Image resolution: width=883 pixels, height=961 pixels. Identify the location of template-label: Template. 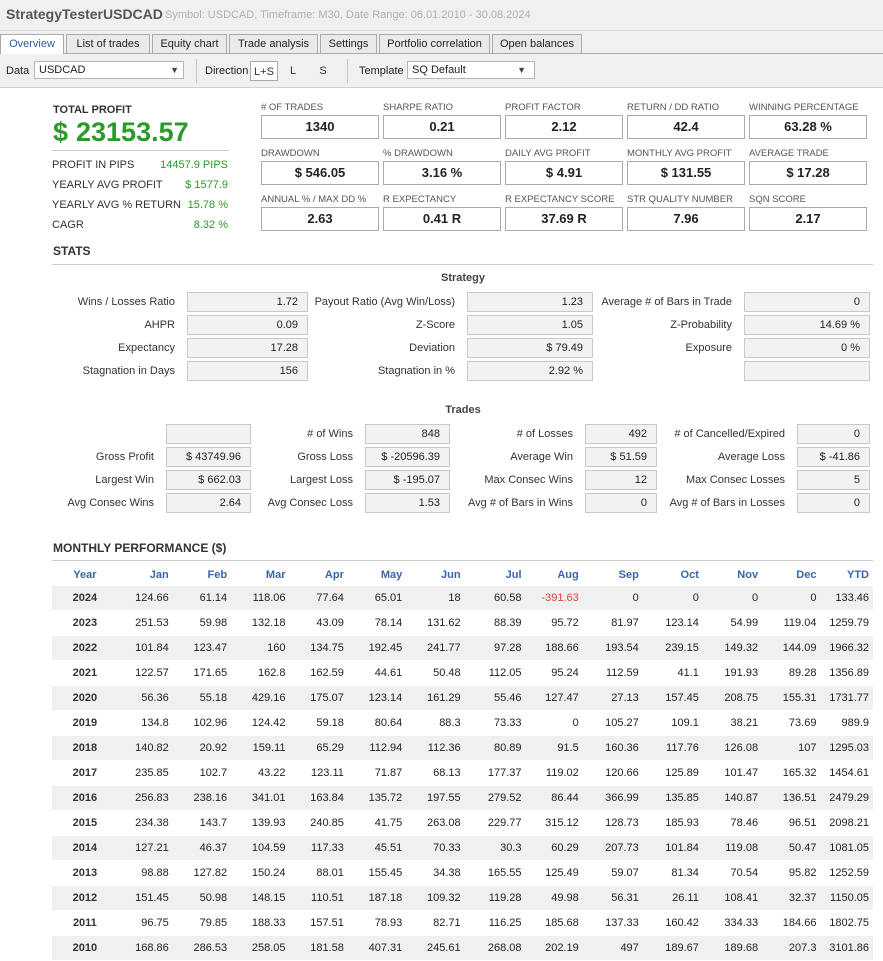
(381, 71).